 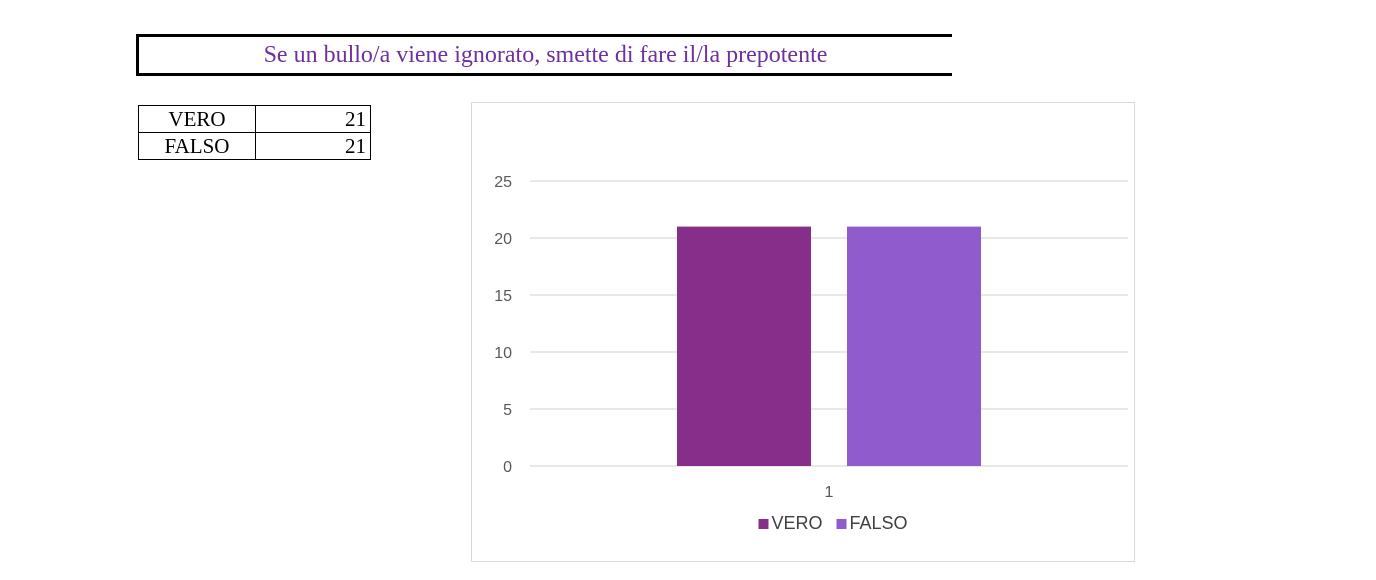 I want to click on table-cell-label: FALSO, so click(x=197, y=146).